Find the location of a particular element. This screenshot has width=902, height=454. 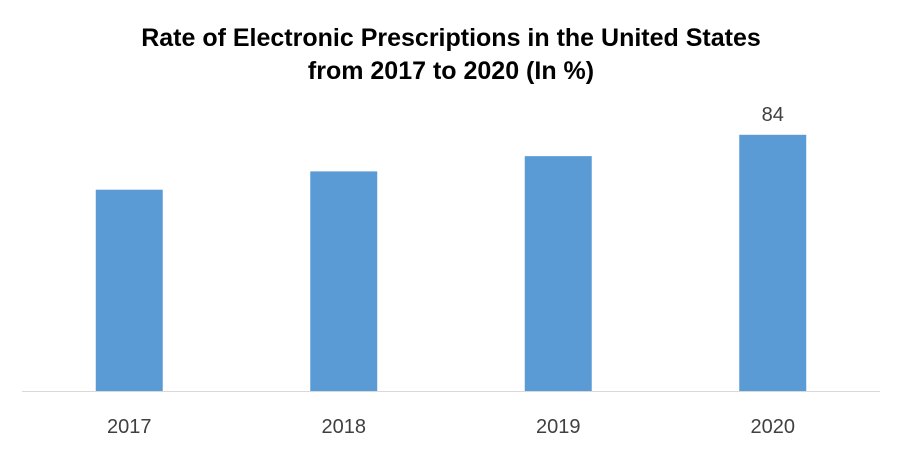

x-tick-label-2020: 2020 is located at coordinates (773, 427).